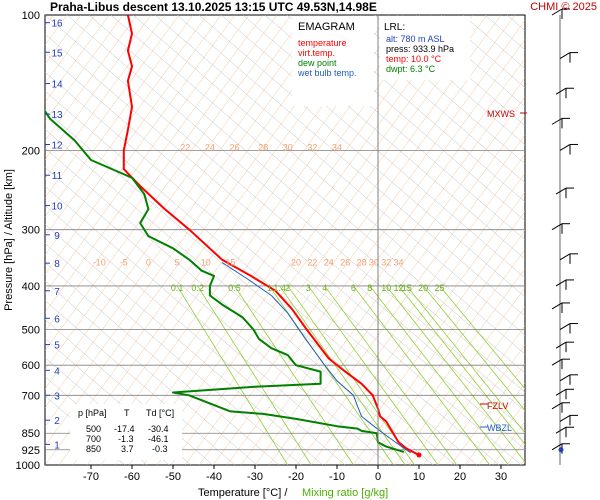  Describe the element at coordinates (57, 396) in the screenshot. I see `altitude-tick-label: 3` at that location.